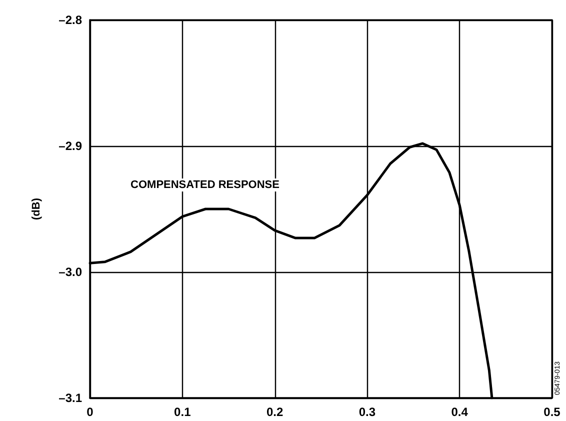 The image size is (566, 421). What do you see at coordinates (70, 146) in the screenshot?
I see `y-tick-label: –2.9` at bounding box center [70, 146].